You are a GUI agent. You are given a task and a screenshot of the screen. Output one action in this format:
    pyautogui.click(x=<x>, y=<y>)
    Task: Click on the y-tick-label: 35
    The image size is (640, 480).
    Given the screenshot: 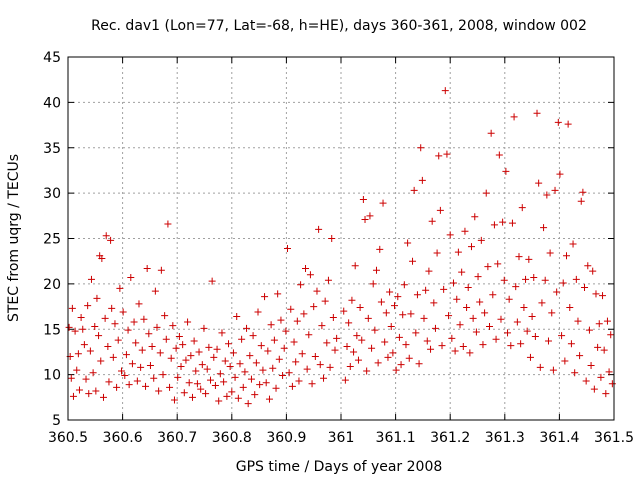 What is the action you would take?
    pyautogui.click(x=52, y=149)
    